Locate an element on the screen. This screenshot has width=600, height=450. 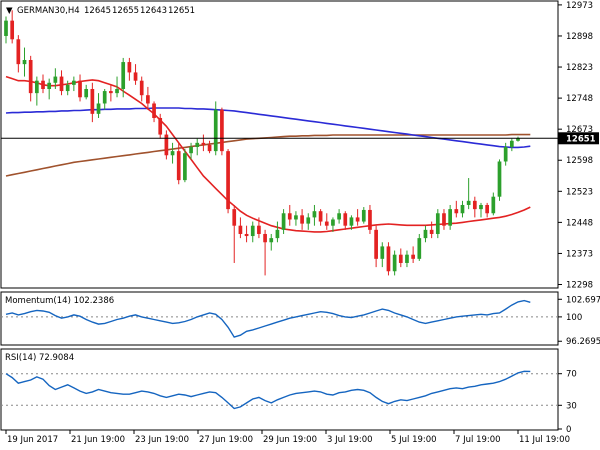
time-tick-label: 7 Jul 19:00 is located at coordinates (478, 440).